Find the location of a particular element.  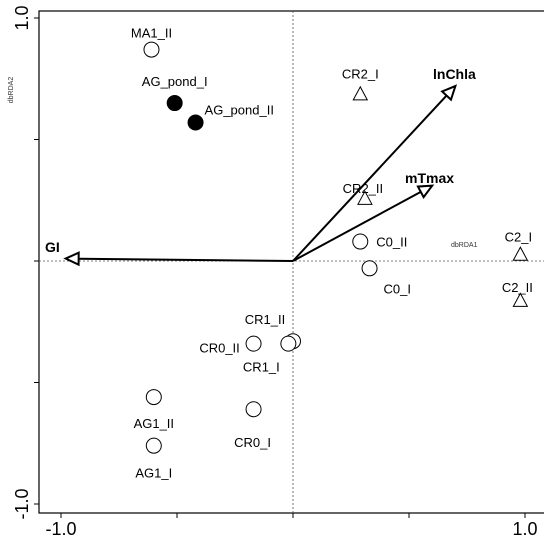

vector-label: lnChla is located at coordinates (454, 74).